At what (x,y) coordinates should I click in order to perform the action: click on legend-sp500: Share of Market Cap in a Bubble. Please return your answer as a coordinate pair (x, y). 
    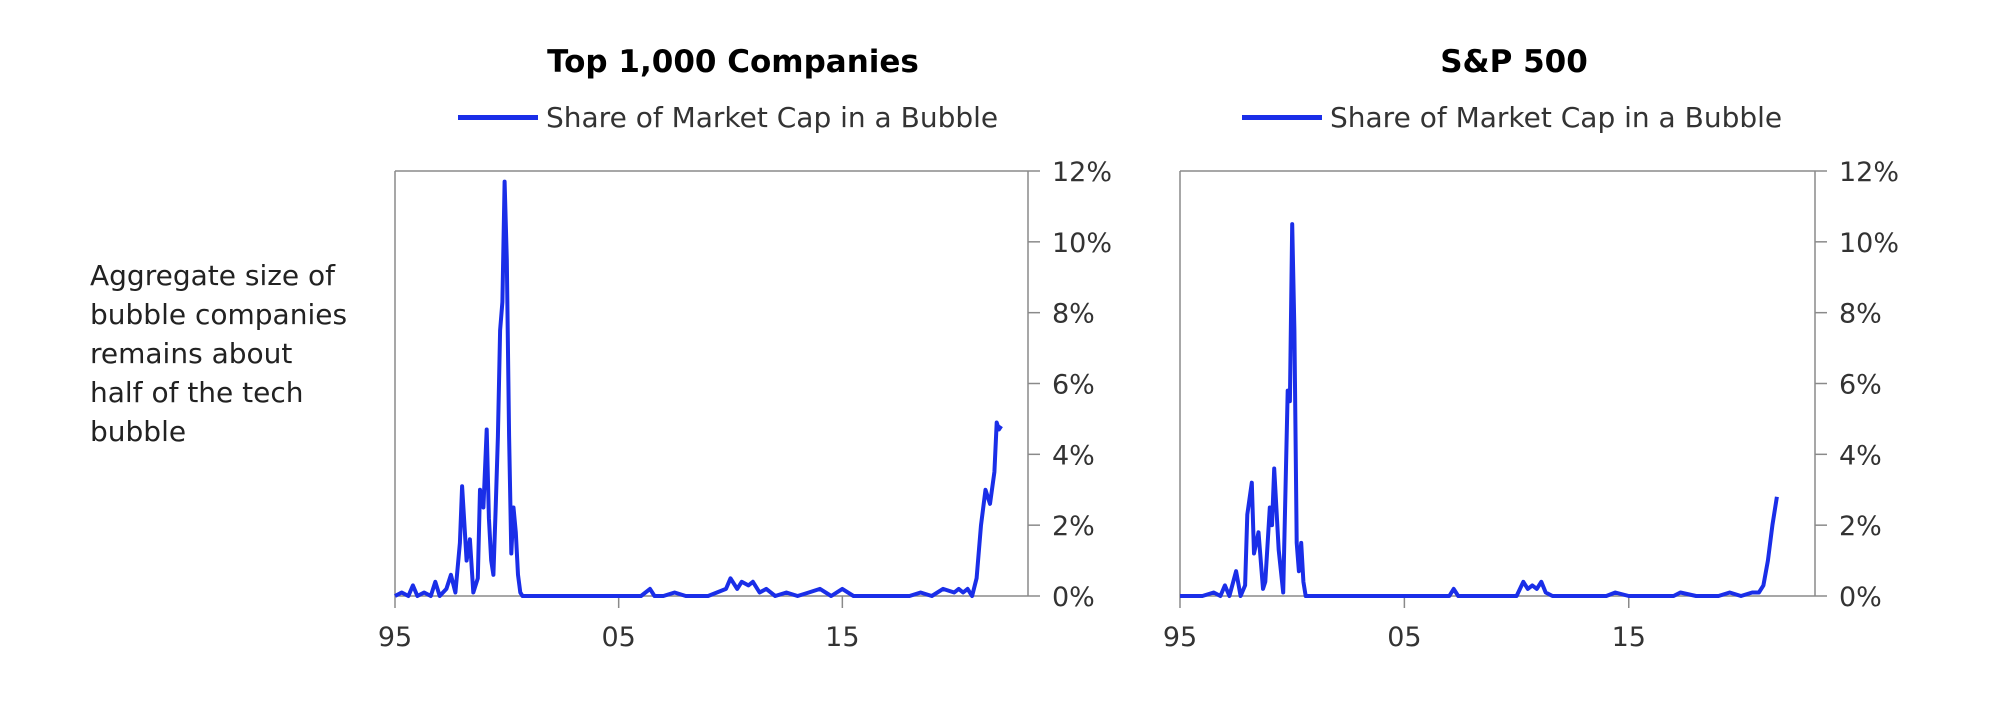
    Looking at the image, I should click on (1512, 117).